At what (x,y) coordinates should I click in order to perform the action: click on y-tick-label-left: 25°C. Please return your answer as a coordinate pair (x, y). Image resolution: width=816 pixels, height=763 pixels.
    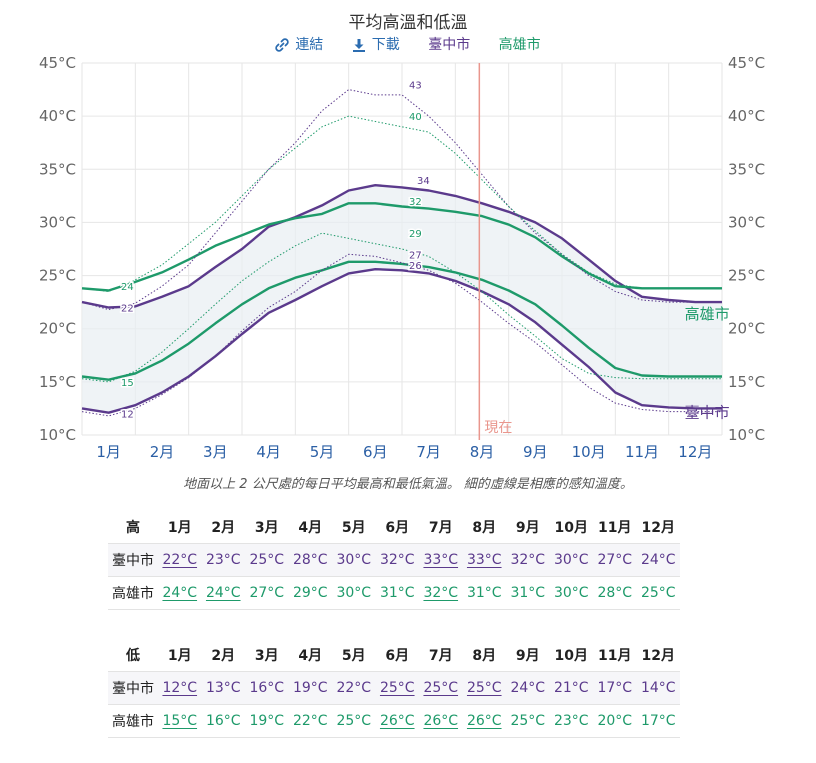
    Looking at the image, I should click on (57, 276).